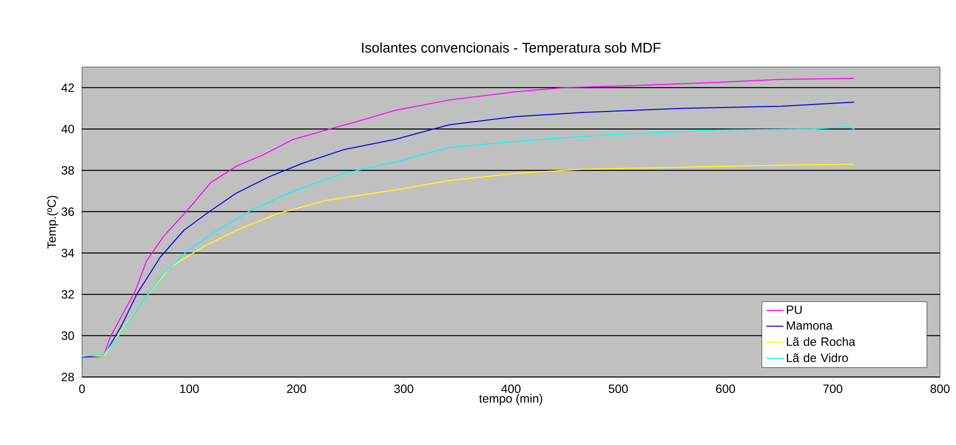 The height and width of the screenshot is (445, 956). What do you see at coordinates (68, 170) in the screenshot?
I see `y-tick-label: 38` at bounding box center [68, 170].